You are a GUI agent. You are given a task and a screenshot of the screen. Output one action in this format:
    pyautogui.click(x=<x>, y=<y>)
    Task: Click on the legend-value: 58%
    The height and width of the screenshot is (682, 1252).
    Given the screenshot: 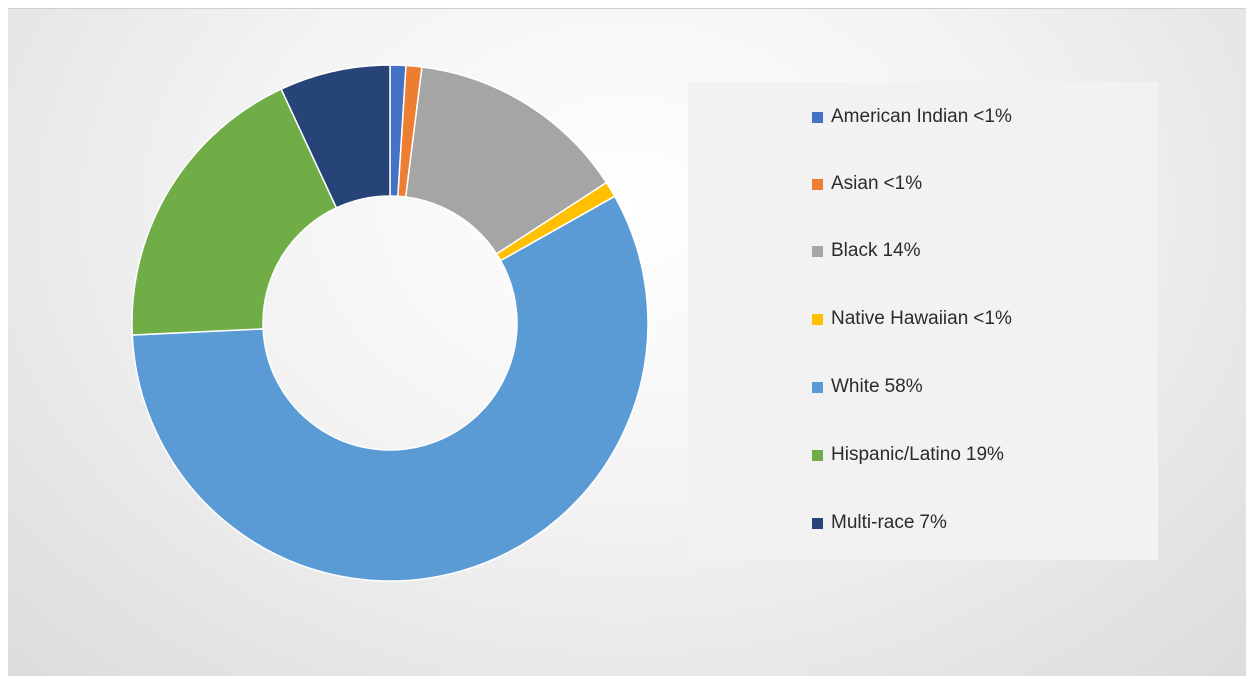 What is the action you would take?
    pyautogui.click(x=903, y=386)
    